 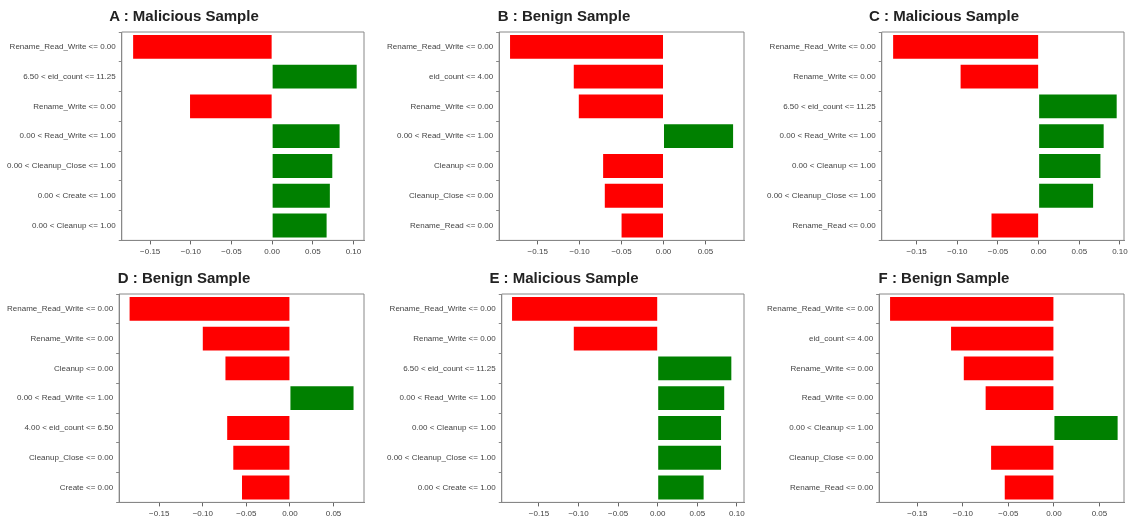 What do you see at coordinates (86, 487) in the screenshot?
I see `y-tick-label: Create <= 0.00` at bounding box center [86, 487].